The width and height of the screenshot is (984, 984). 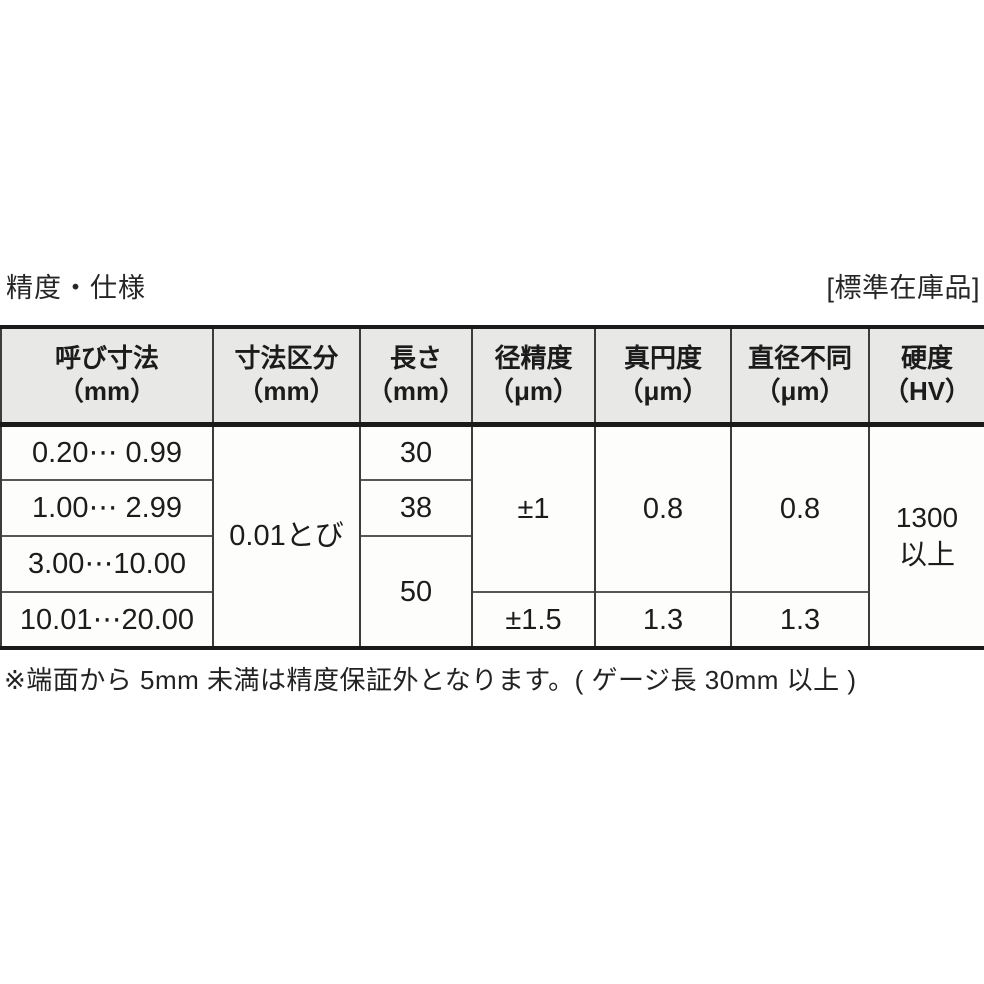 I want to click on header-diameter-accuracy: 径精度 （μm）, so click(x=533, y=377).